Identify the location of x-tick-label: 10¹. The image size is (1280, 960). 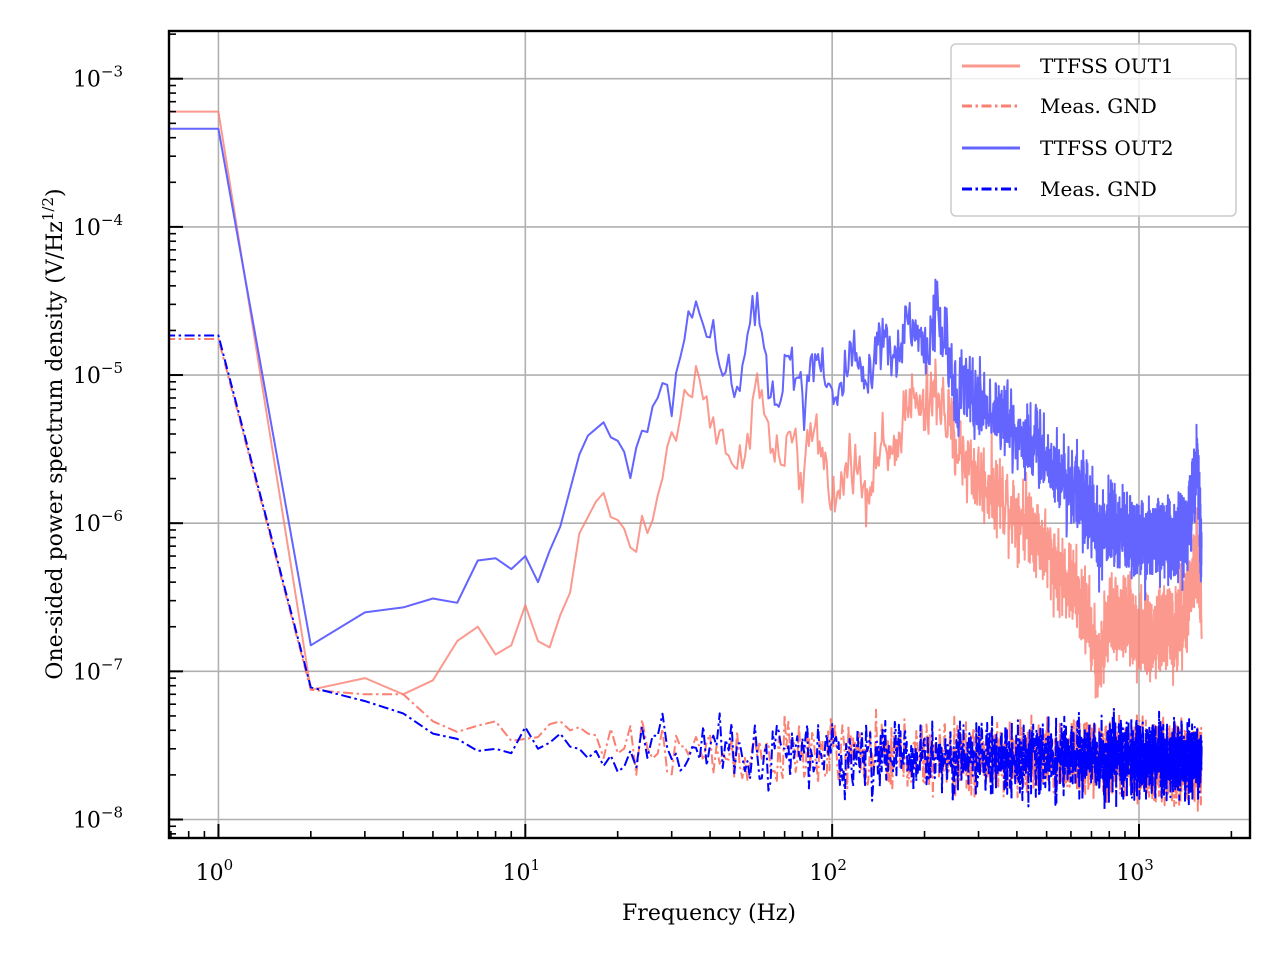
(522, 871).